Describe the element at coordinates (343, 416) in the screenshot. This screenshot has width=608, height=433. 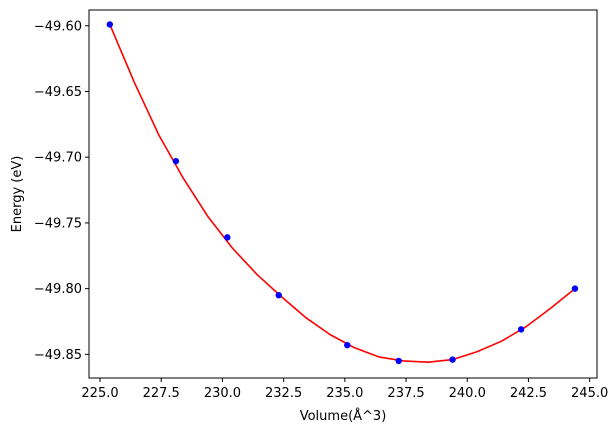
I see `x-axis-label: Volume(Å^3)` at that location.